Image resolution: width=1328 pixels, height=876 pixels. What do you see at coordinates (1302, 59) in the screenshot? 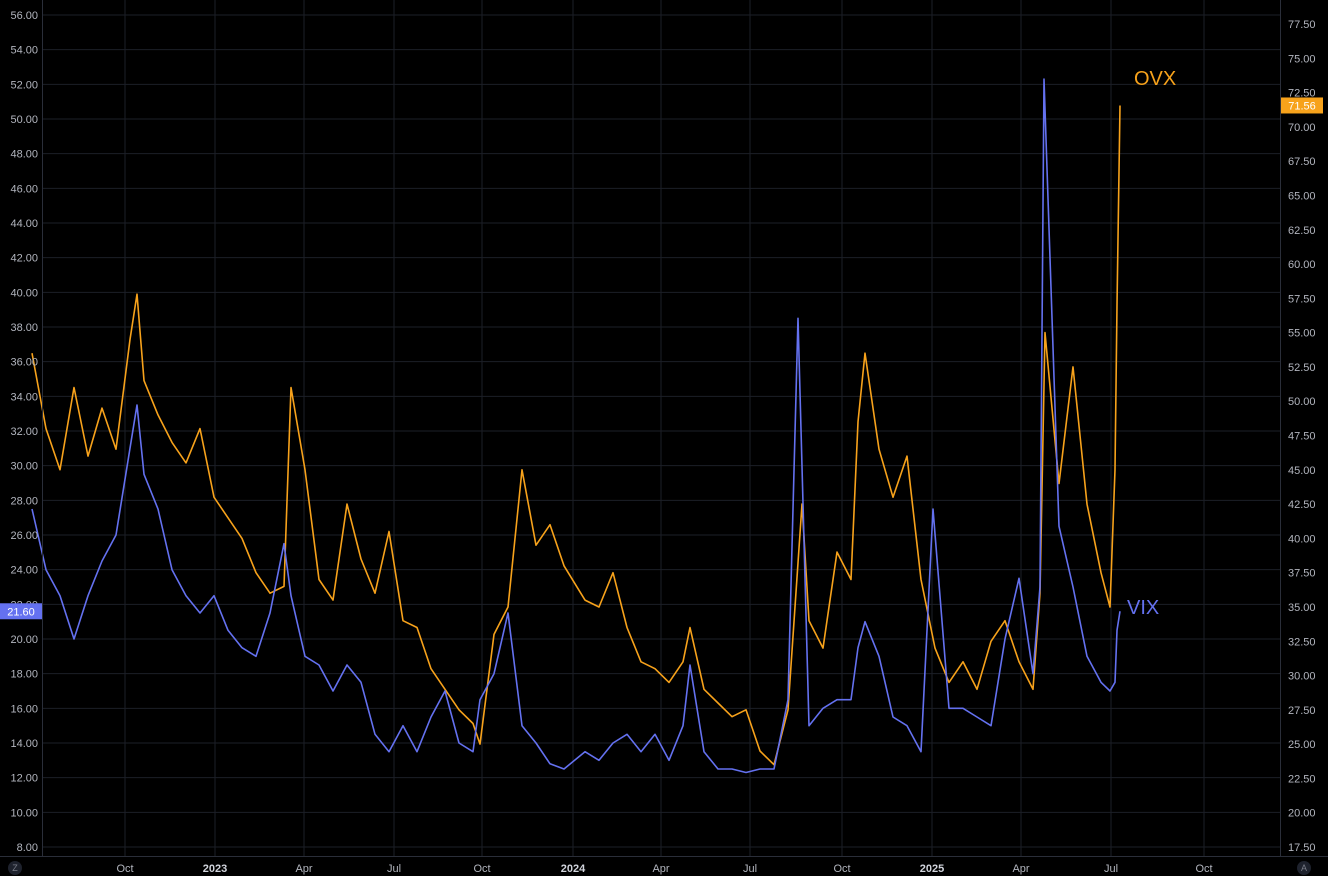
I see `right-tick-label: 75.00` at bounding box center [1302, 59].